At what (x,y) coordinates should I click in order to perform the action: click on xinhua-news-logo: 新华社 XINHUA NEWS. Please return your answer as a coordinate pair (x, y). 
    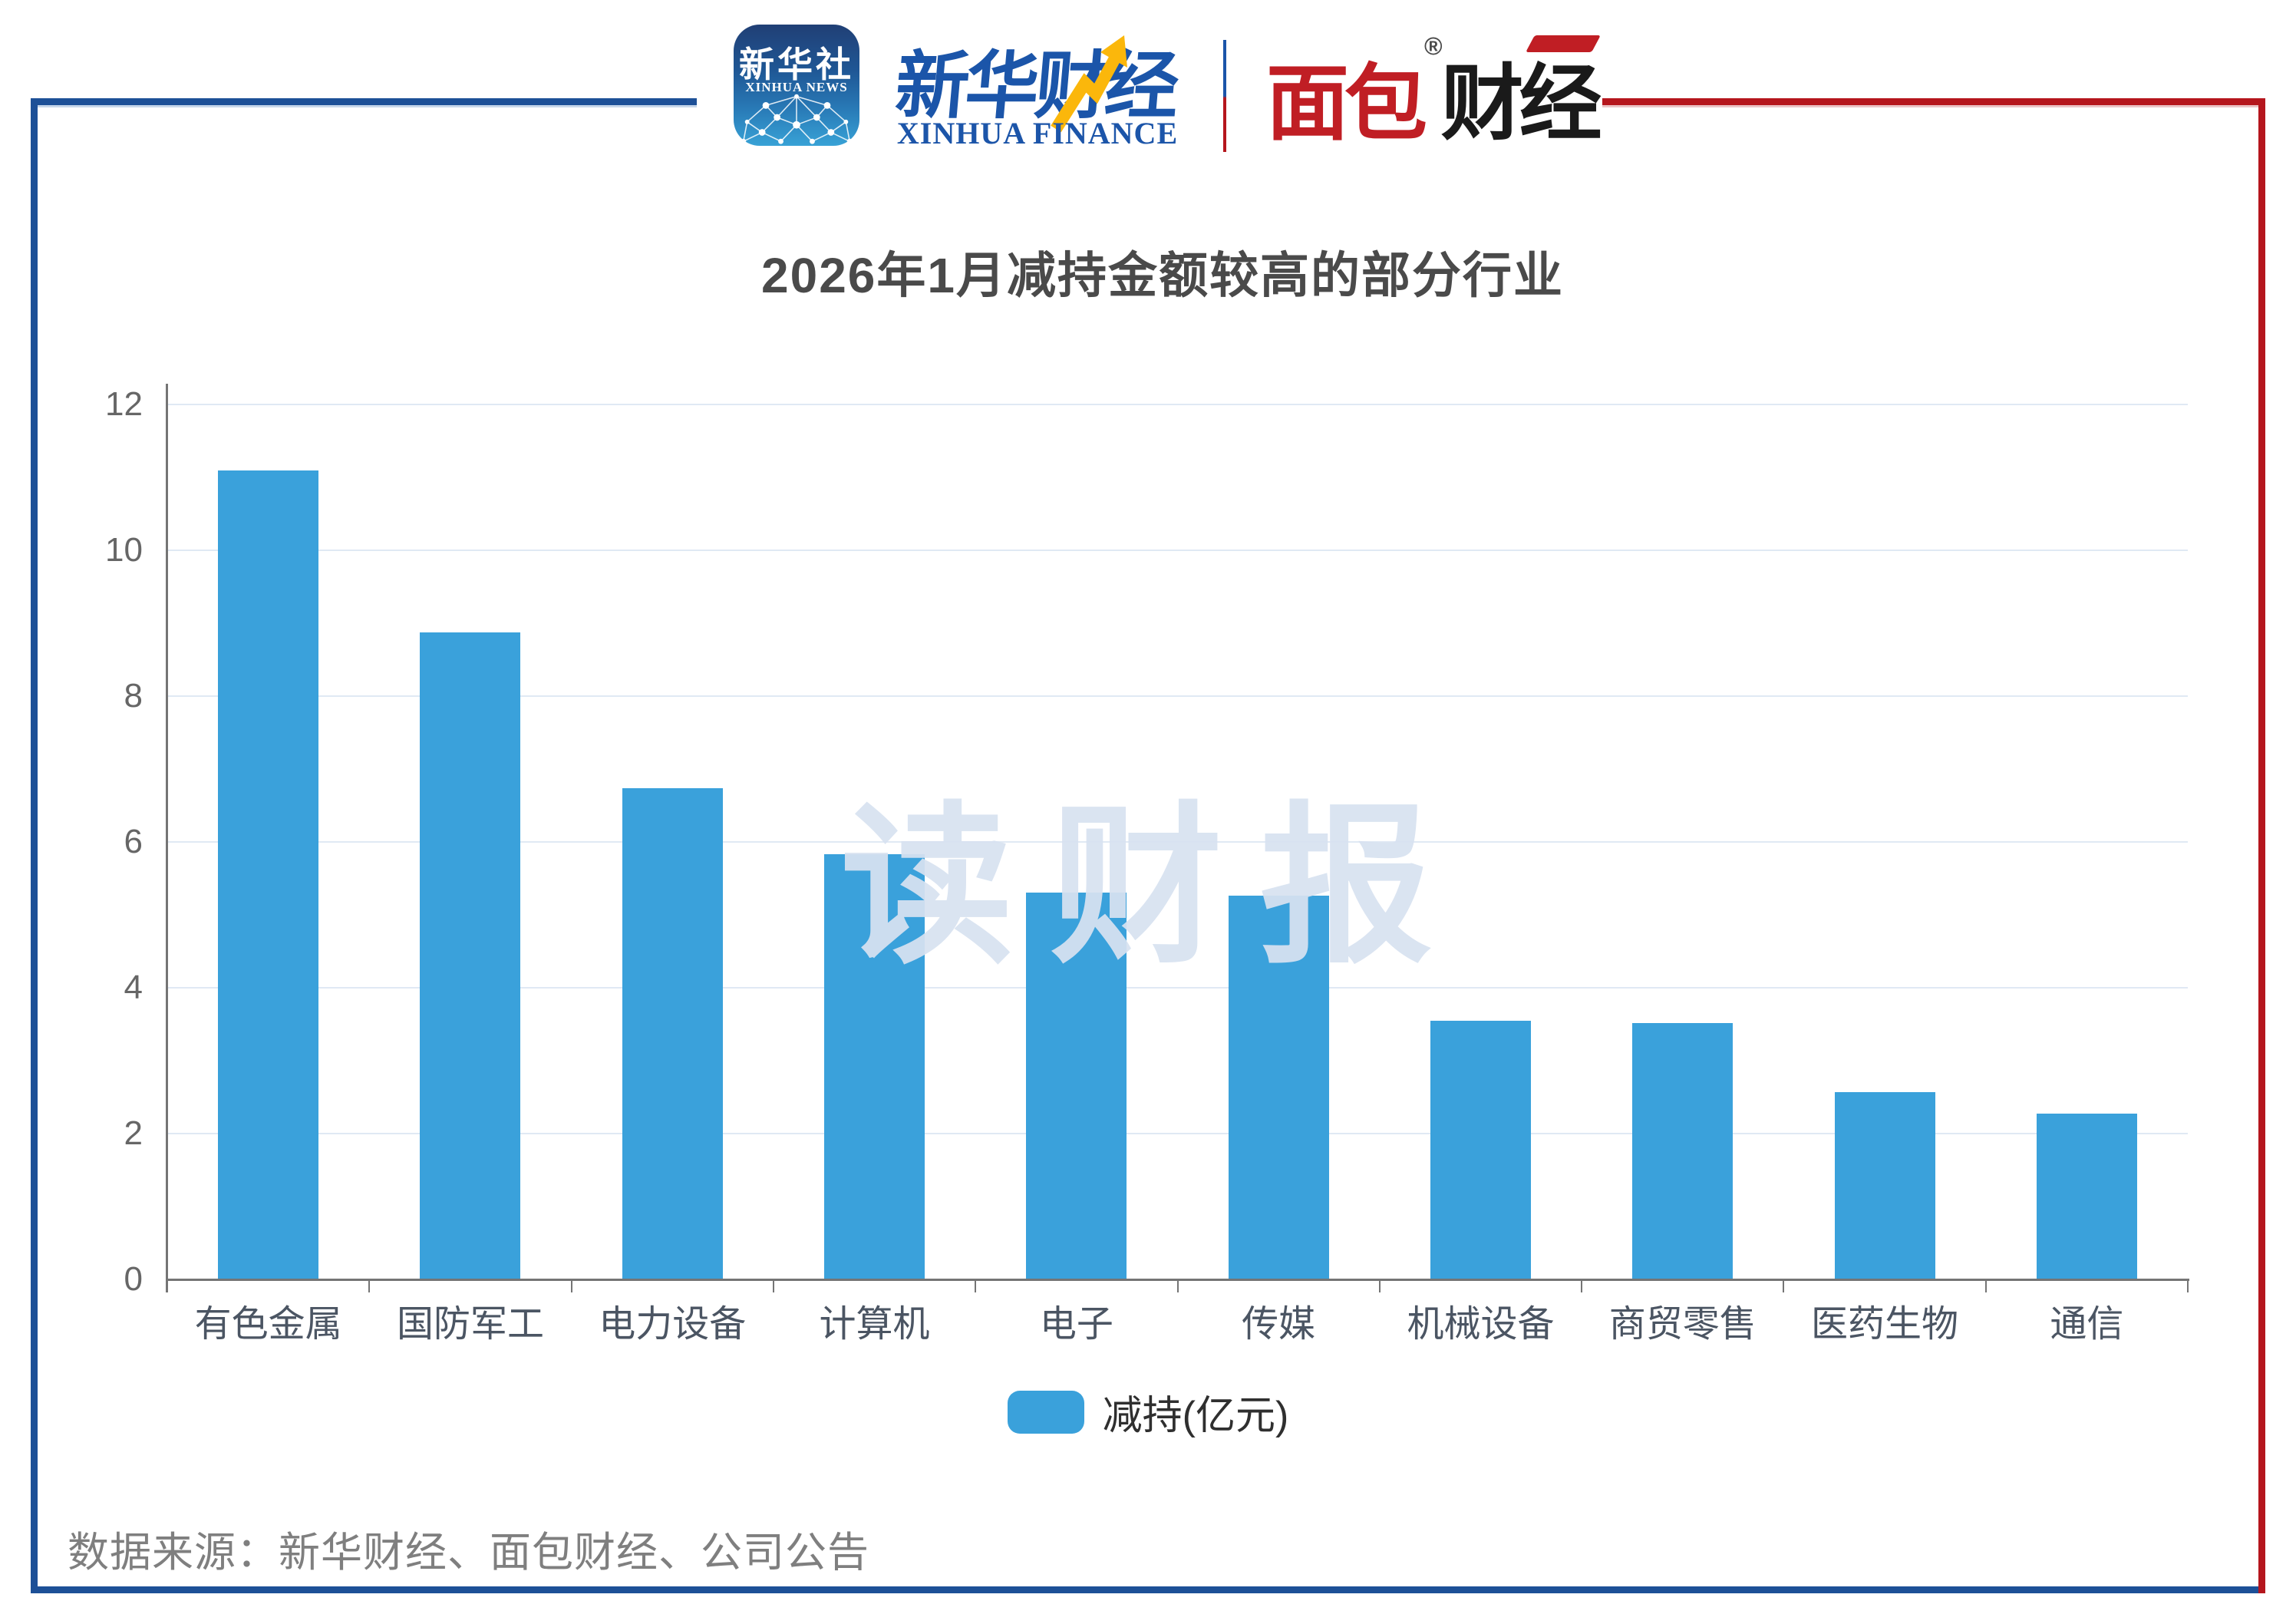
    Looking at the image, I should click on (796, 85).